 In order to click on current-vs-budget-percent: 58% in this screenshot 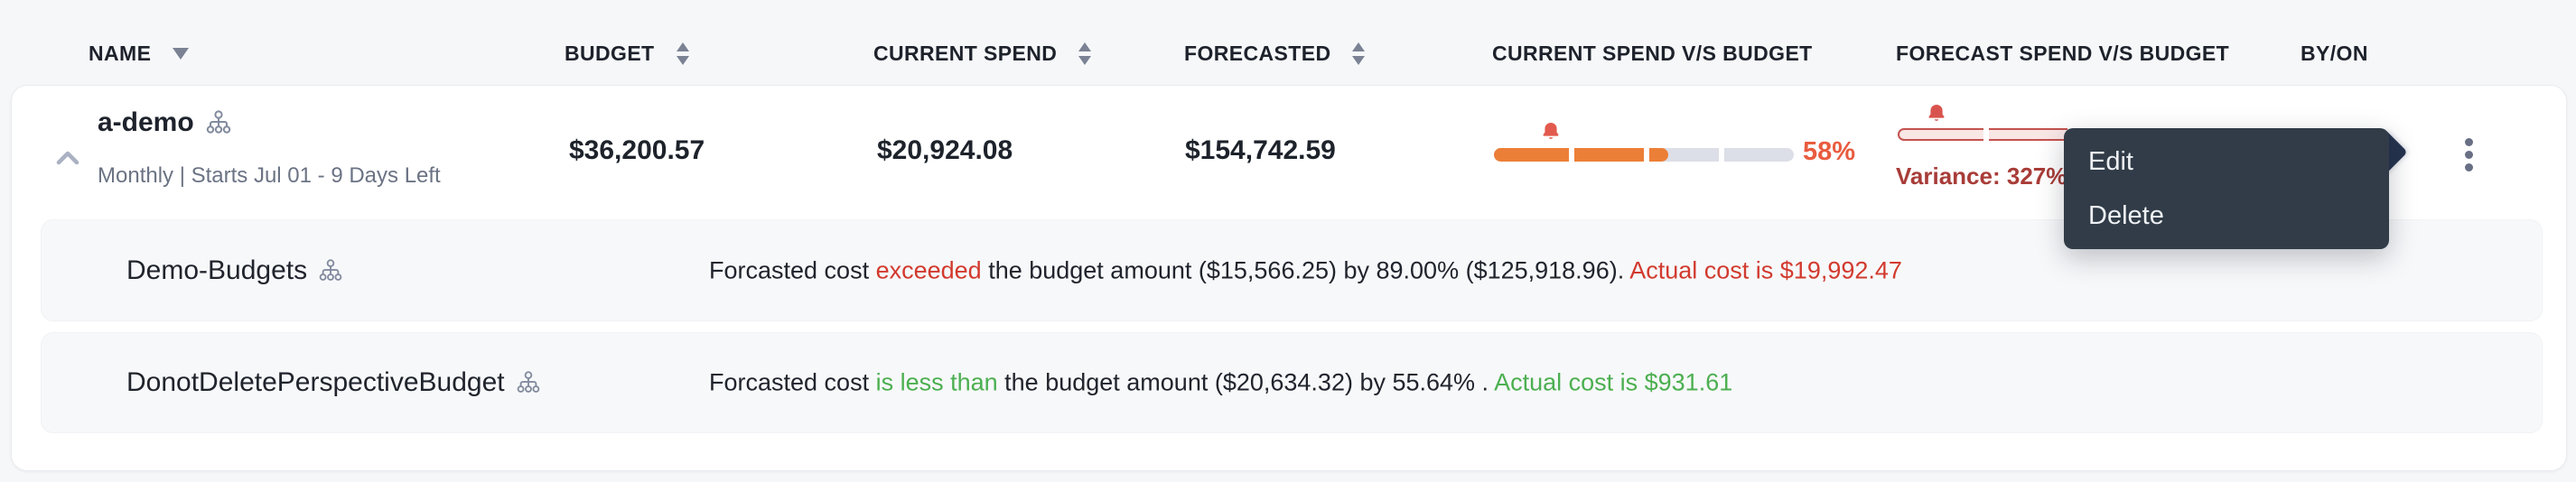, I will do `click(1830, 151)`.